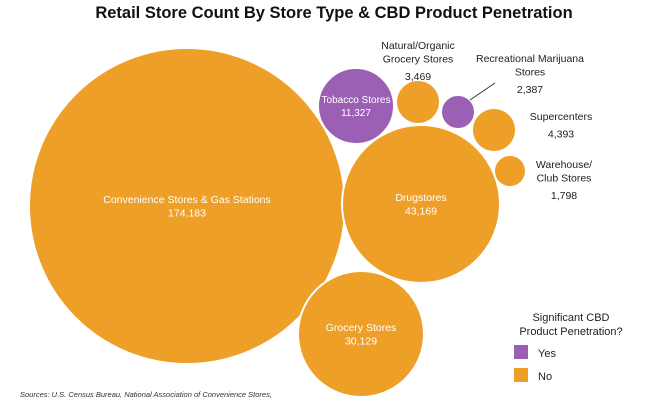 The width and height of the screenshot is (669, 403). Describe the element at coordinates (420, 198) in the screenshot. I see `bubble-label-drugstores: Drugstores` at that location.